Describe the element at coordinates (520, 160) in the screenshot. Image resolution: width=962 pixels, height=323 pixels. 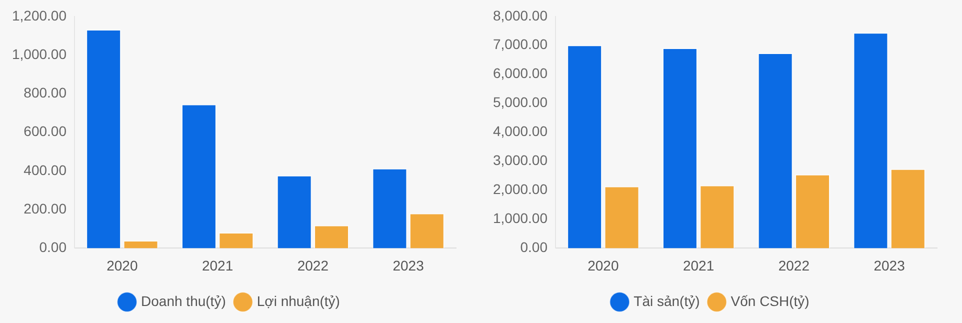
I see `y-tick-label: 3,000.00` at that location.